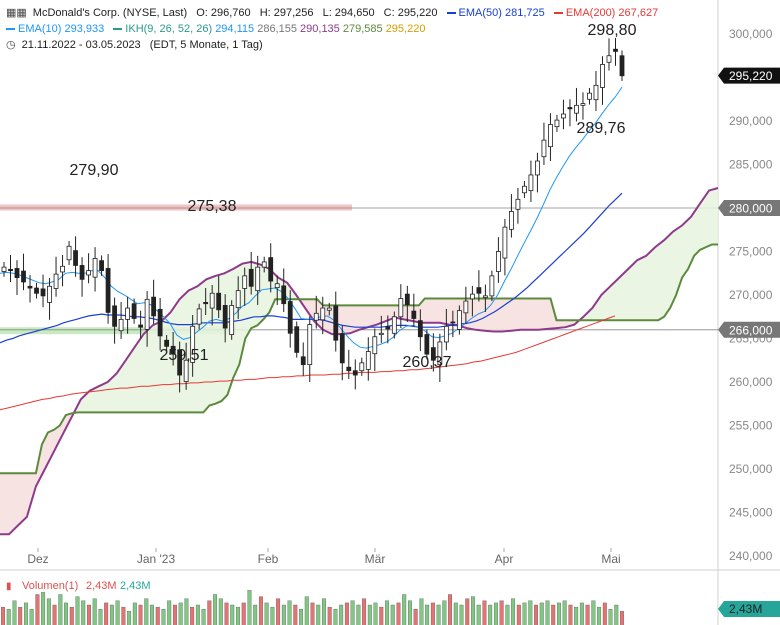 The height and width of the screenshot is (625, 780). Describe the element at coordinates (605, 13) in the screenshot. I see `ema200-legend: EMA(200) 267,627` at that location.